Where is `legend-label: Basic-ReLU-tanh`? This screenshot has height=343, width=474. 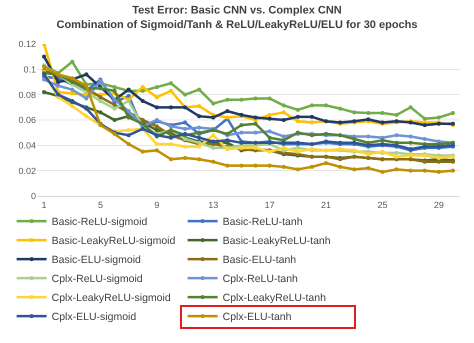
legend-label: Basic-ReLU-tanh is located at coordinates (262, 222).